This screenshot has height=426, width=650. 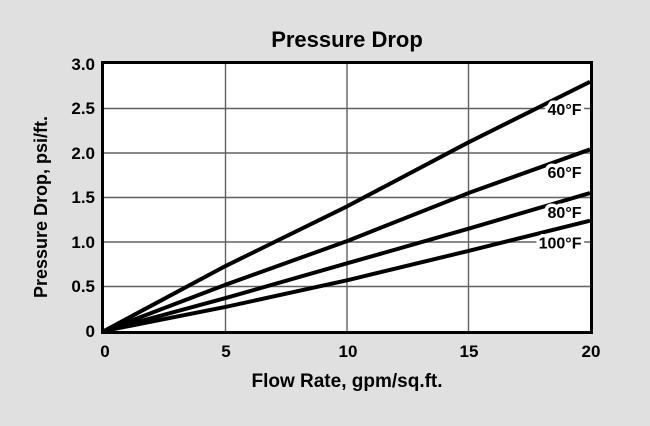 What do you see at coordinates (347, 39) in the screenshot?
I see `chart-title: Pressure Drop` at bounding box center [347, 39].